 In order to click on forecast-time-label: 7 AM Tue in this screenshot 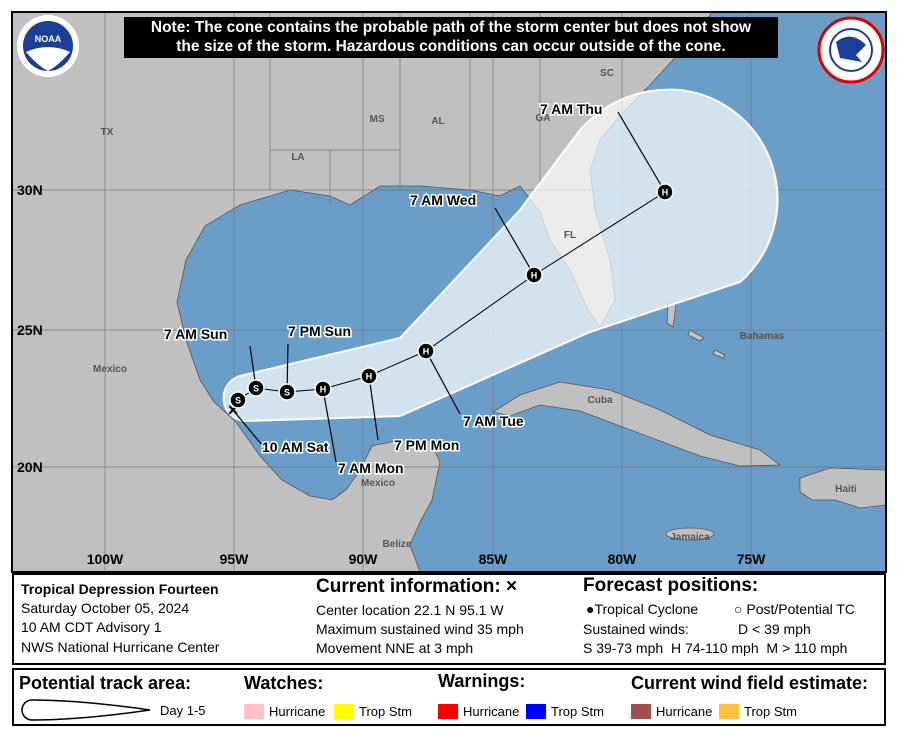, I will do `click(493, 421)`.